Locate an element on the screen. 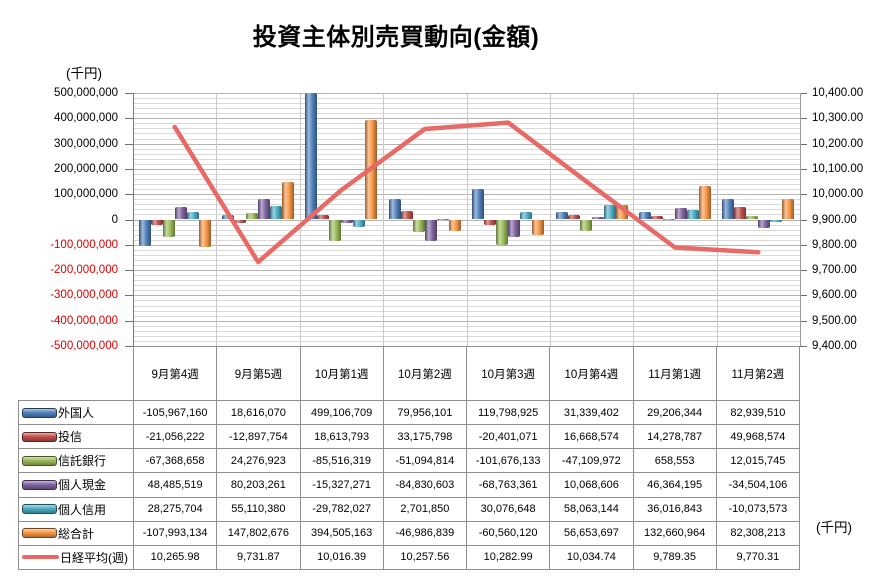 The width and height of the screenshot is (888, 579). table-cell: -47,109,972 is located at coordinates (592, 461).